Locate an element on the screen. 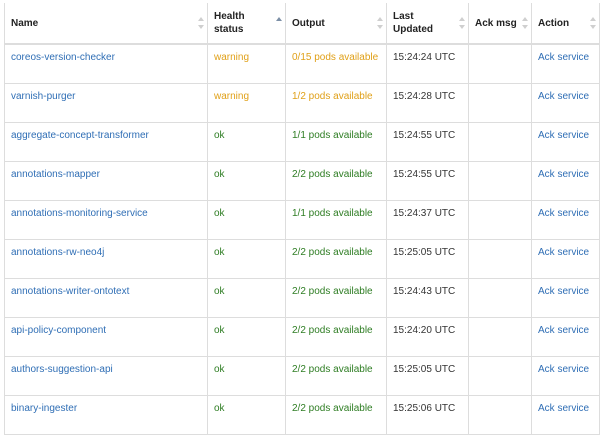 Image resolution: width=600 pixels, height=440 pixels. last-updated: 15:24:37 UTC is located at coordinates (427, 219).